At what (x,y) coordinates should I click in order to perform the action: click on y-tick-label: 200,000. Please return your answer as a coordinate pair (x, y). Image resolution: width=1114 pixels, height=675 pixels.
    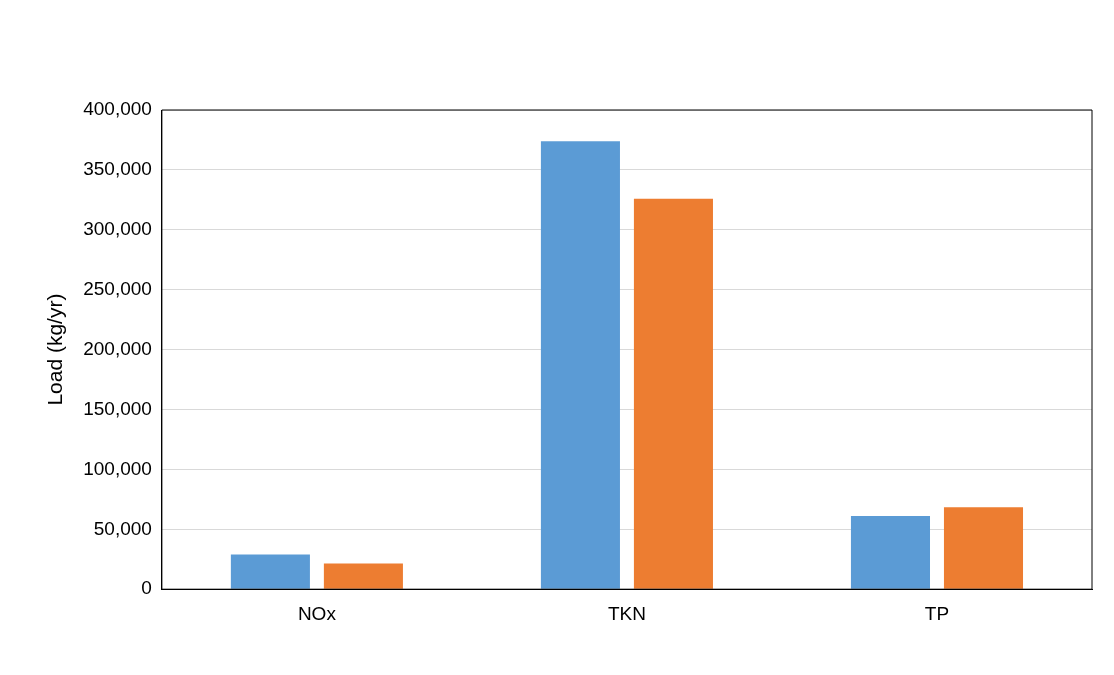
    Looking at the image, I should click on (117, 348).